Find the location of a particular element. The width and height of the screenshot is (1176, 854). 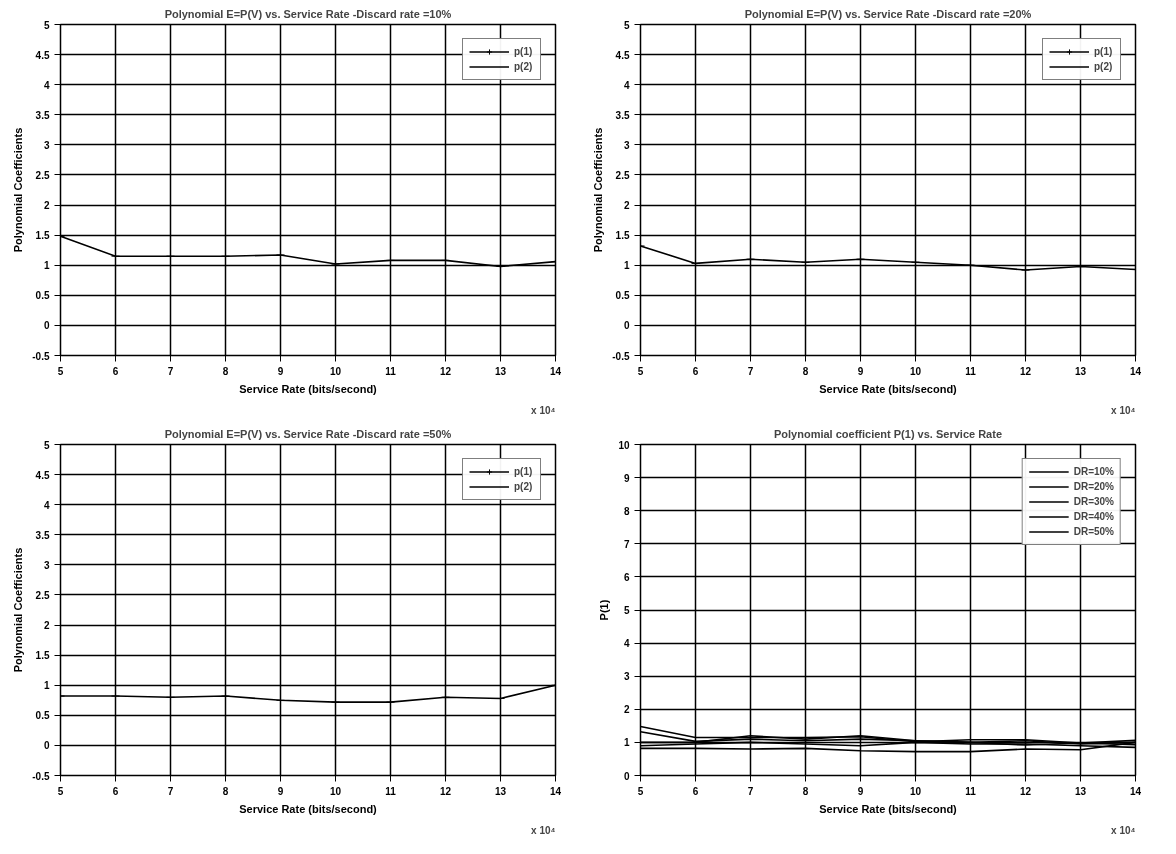

y-tick-label: 8 is located at coordinates (626, 511).